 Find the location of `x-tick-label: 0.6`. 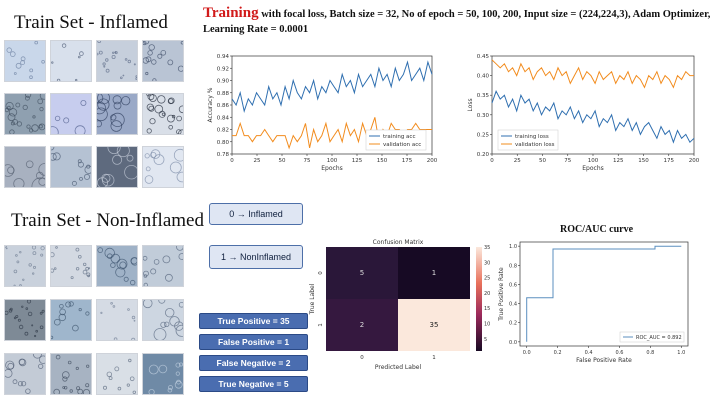

x-tick-label: 0.6 is located at coordinates (619, 353).